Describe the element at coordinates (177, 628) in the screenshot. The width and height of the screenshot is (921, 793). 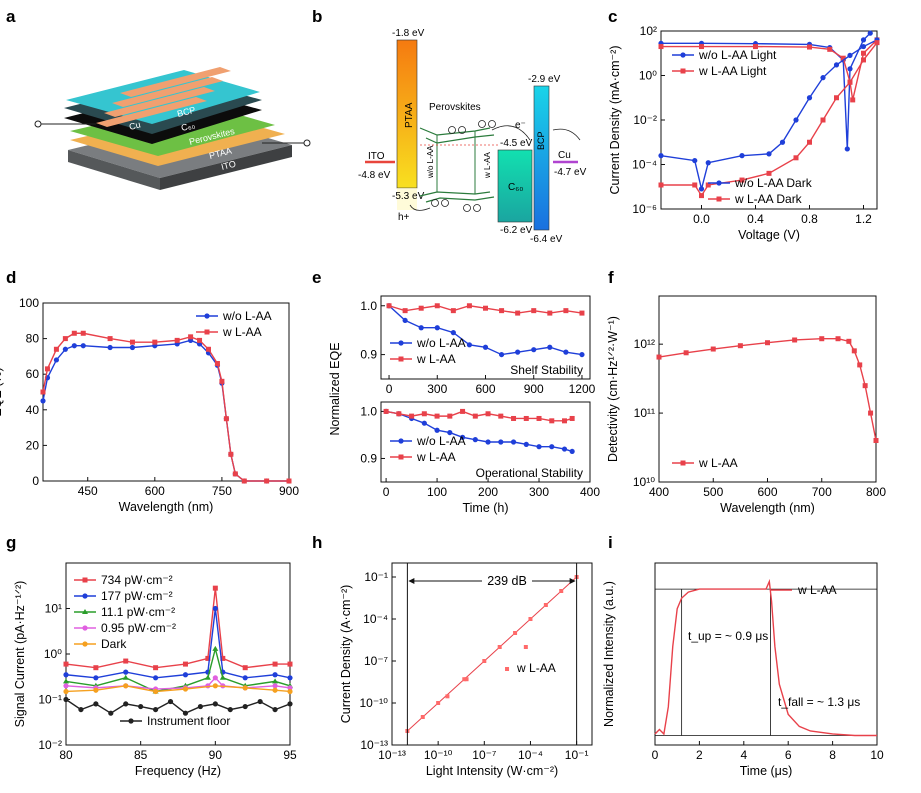
I see `series-0-line` at that location.